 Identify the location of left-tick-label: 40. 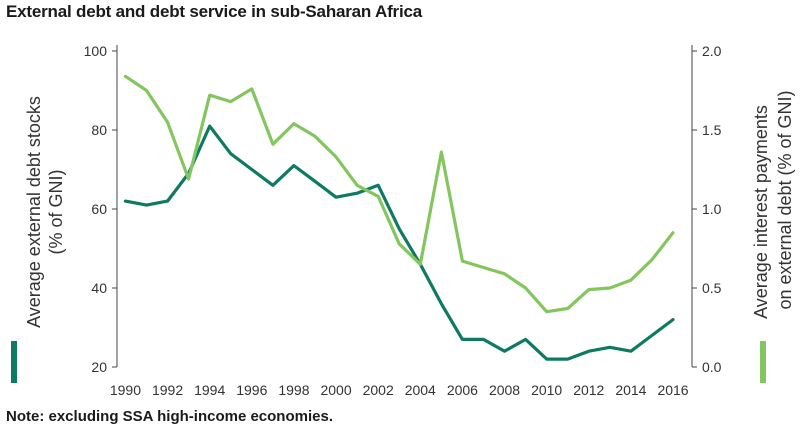
(99, 288).